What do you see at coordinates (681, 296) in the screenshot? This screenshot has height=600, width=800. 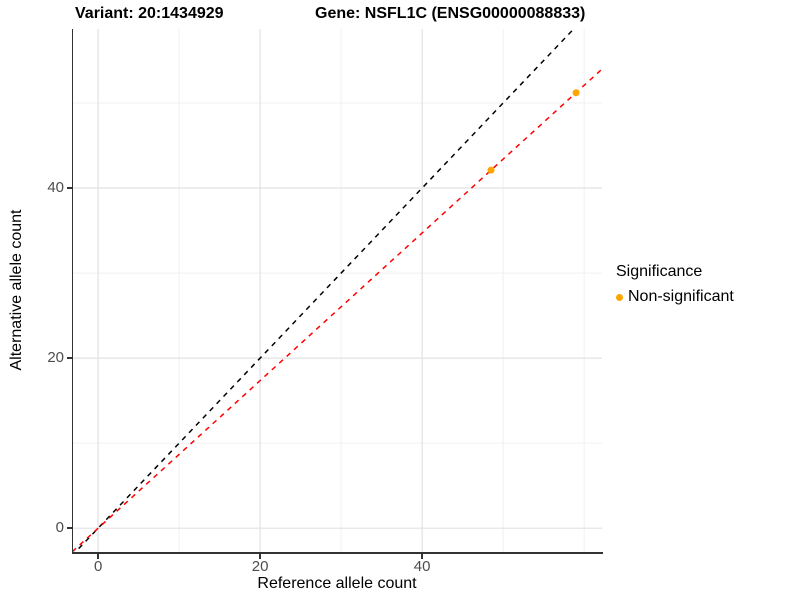 I see `legend-item-label: Non-significant` at bounding box center [681, 296].